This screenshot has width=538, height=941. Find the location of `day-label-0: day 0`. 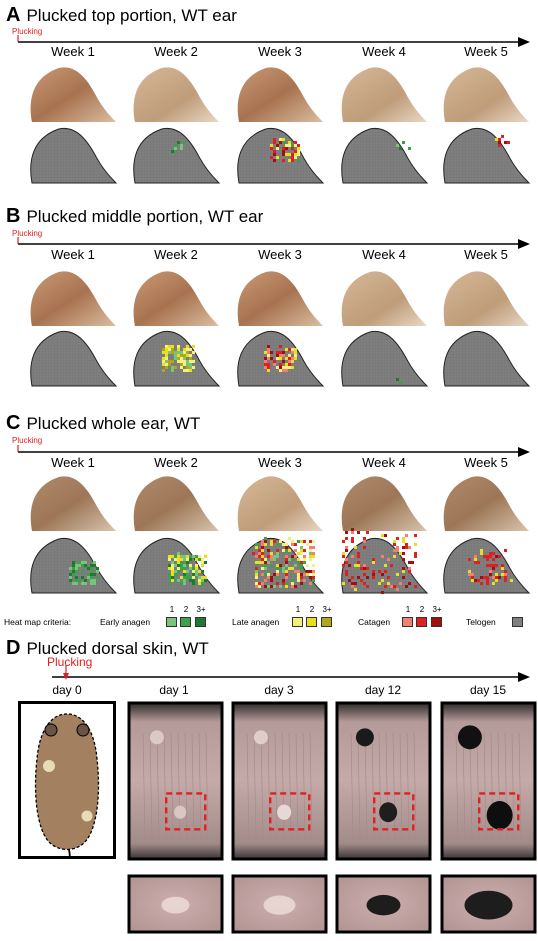

day-label-0: day 0 is located at coordinates (67, 690).